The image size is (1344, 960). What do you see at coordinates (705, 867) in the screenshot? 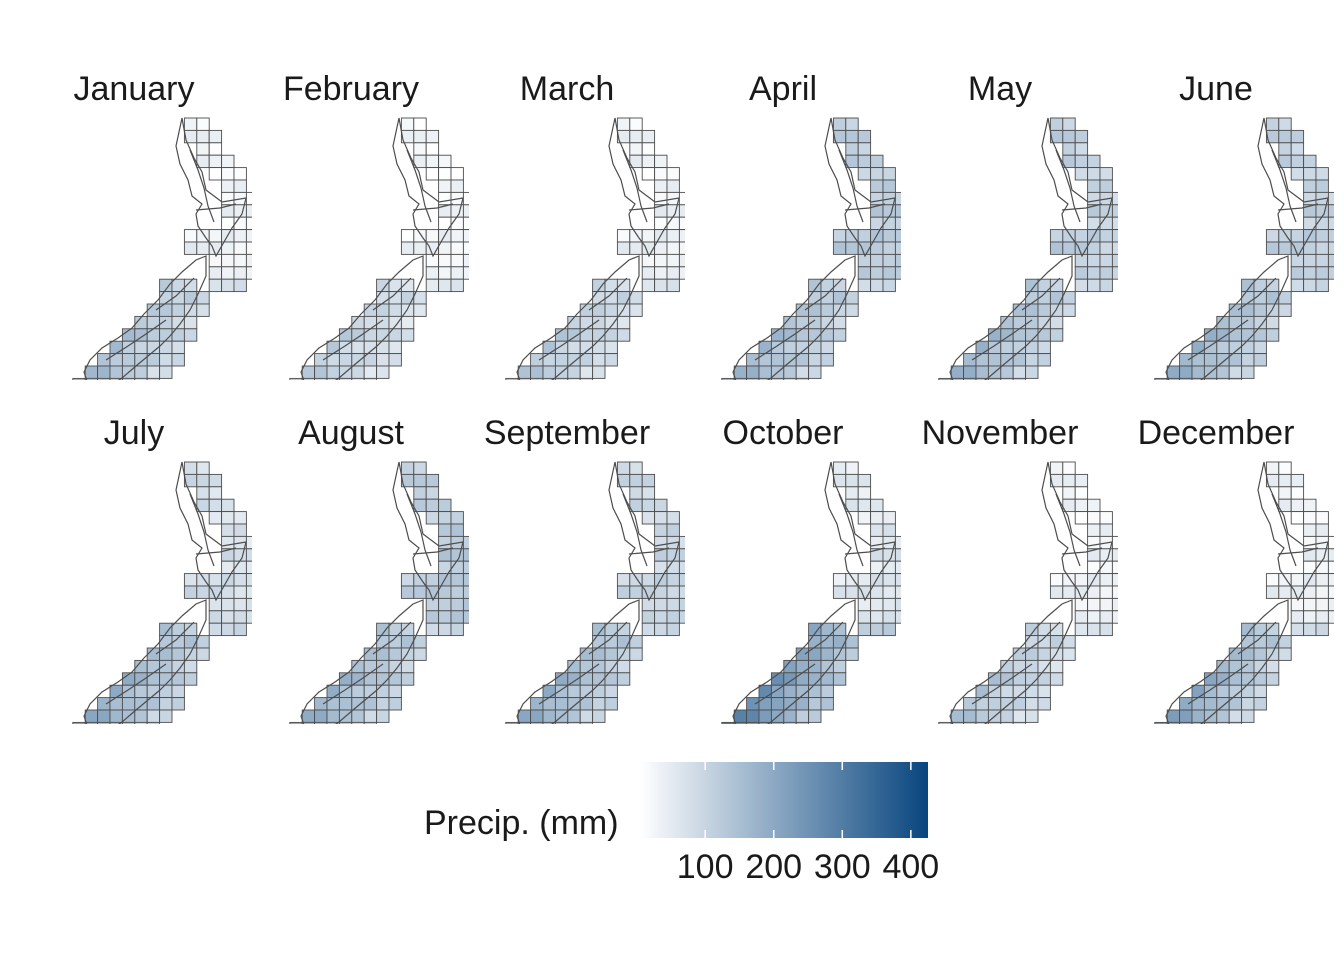
I see `legend-tick-label: 100` at bounding box center [705, 867].